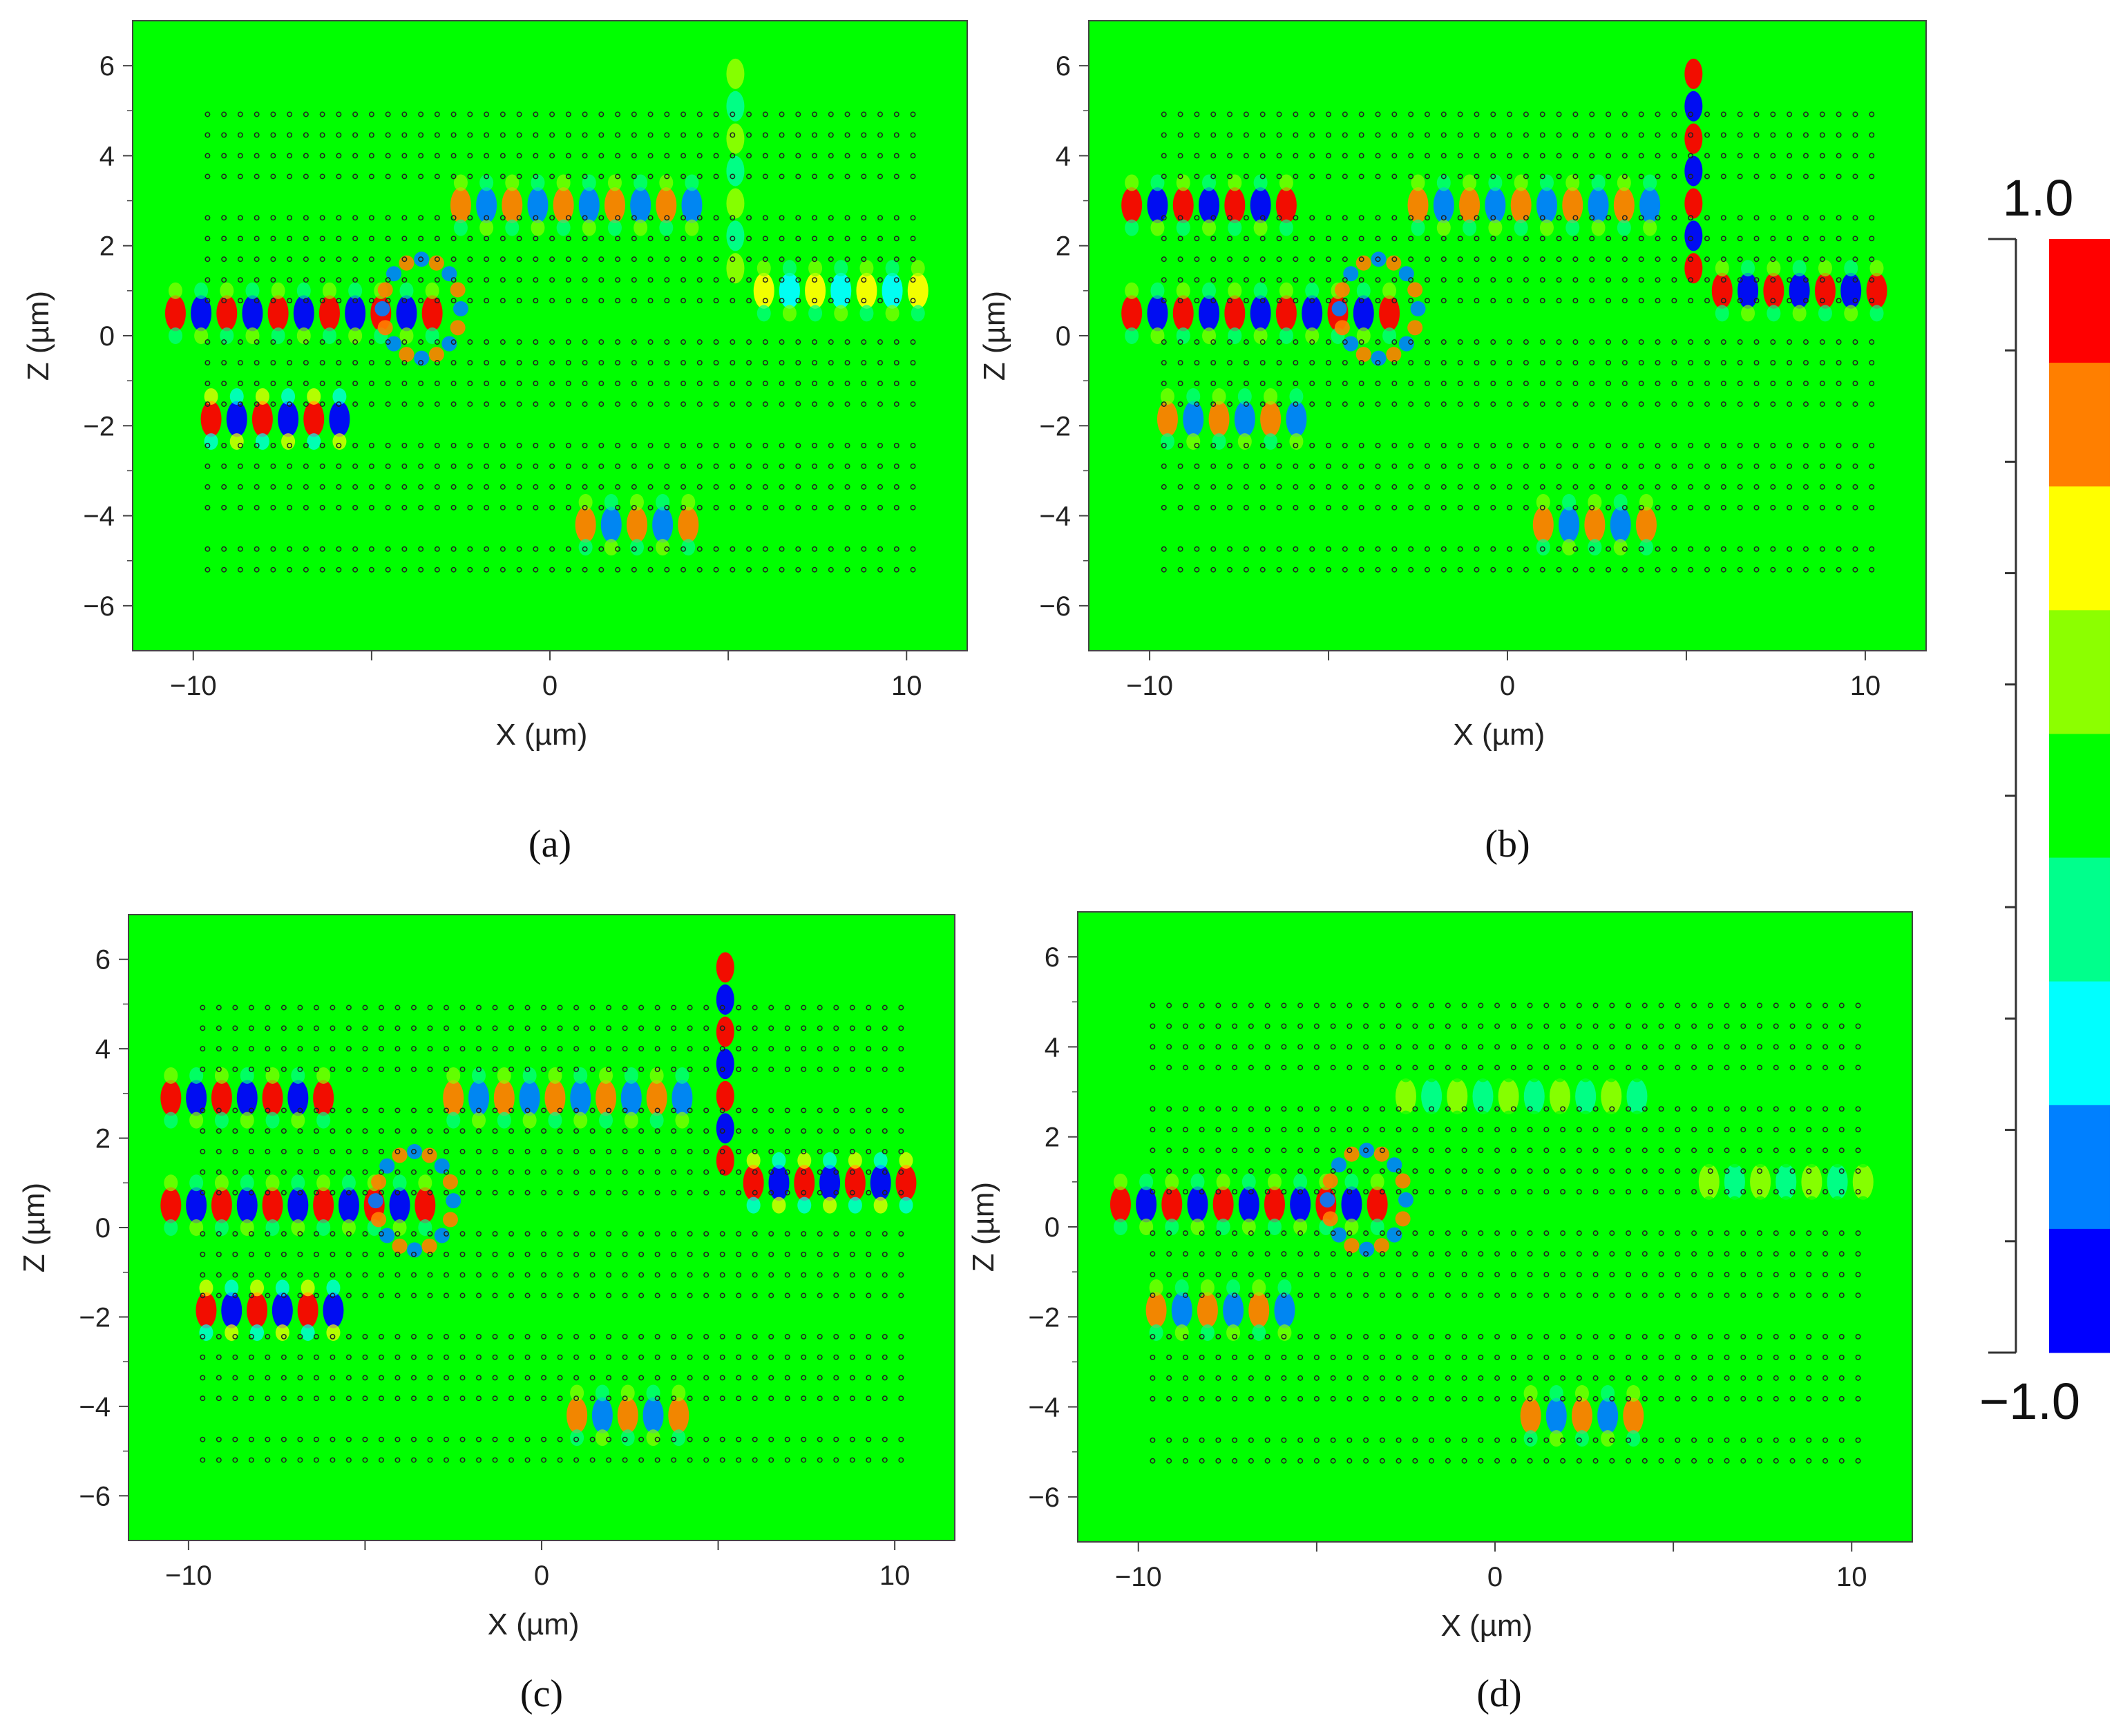 Image resolution: width=2123 pixels, height=1736 pixels. What do you see at coordinates (95, 1407) in the screenshot?
I see `y-tick-label: −4` at bounding box center [95, 1407].